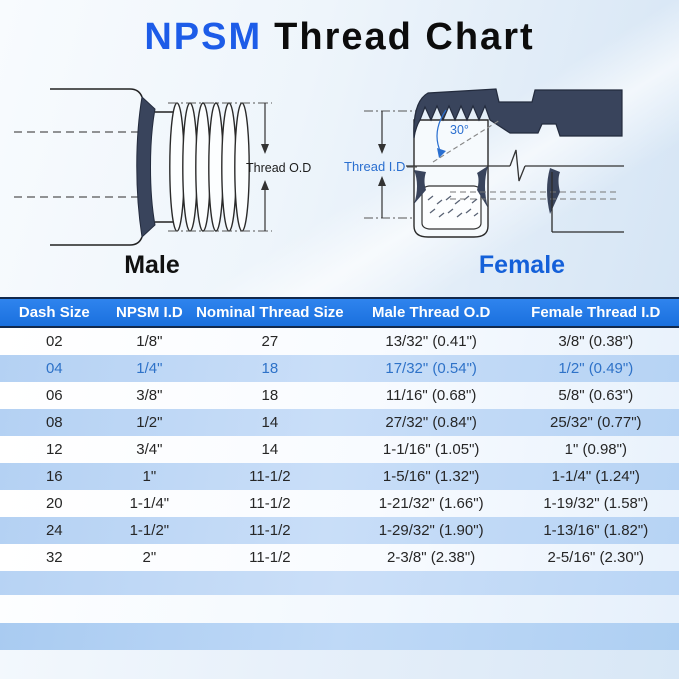 The image size is (679, 679). What do you see at coordinates (146, 167) in the screenshot?
I see `hex-chamfer-shading` at bounding box center [146, 167].